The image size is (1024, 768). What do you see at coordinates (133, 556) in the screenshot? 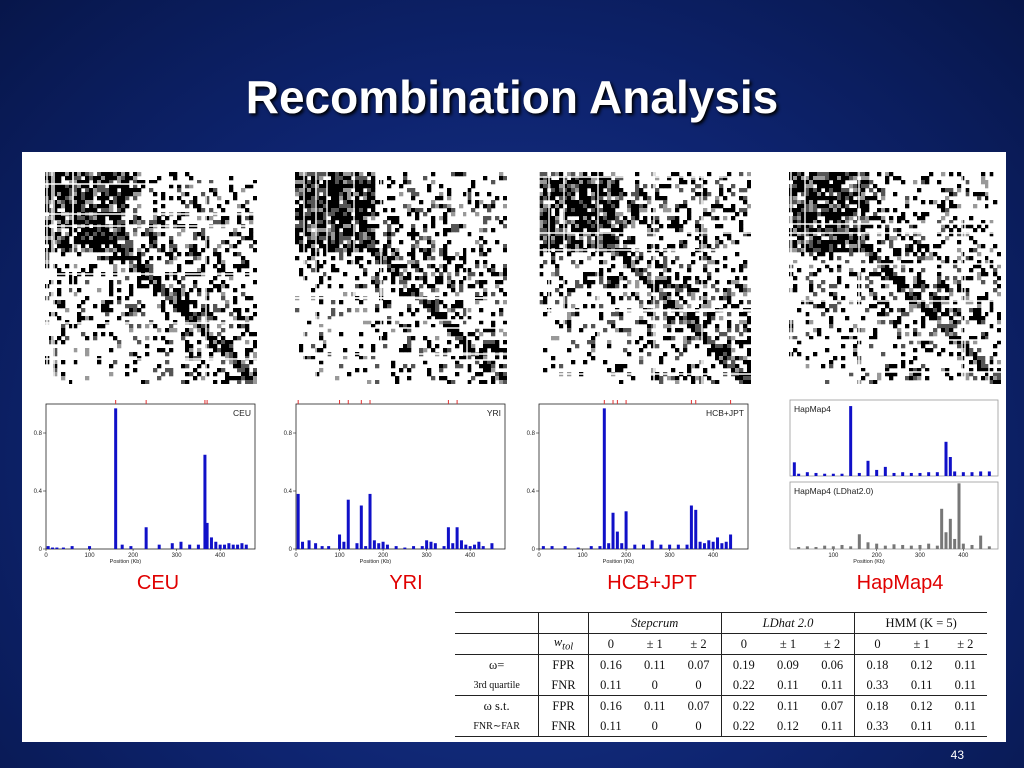
I see `x-tick-label: 200` at bounding box center [133, 556].